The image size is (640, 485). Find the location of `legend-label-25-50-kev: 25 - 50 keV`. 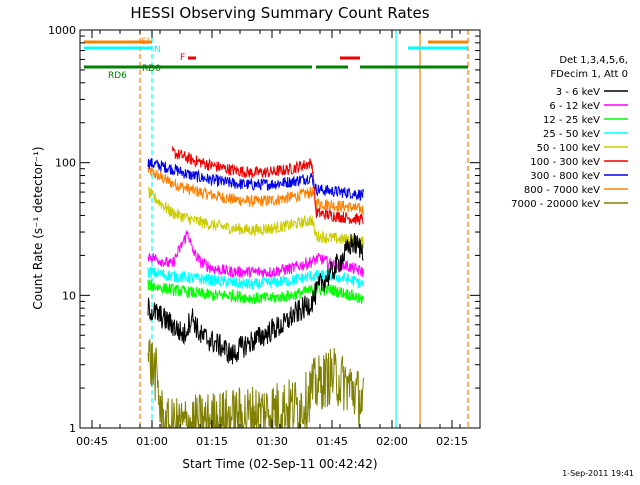

legend-label-25-50-kev: 25 - 50 keV is located at coordinates (571, 134).